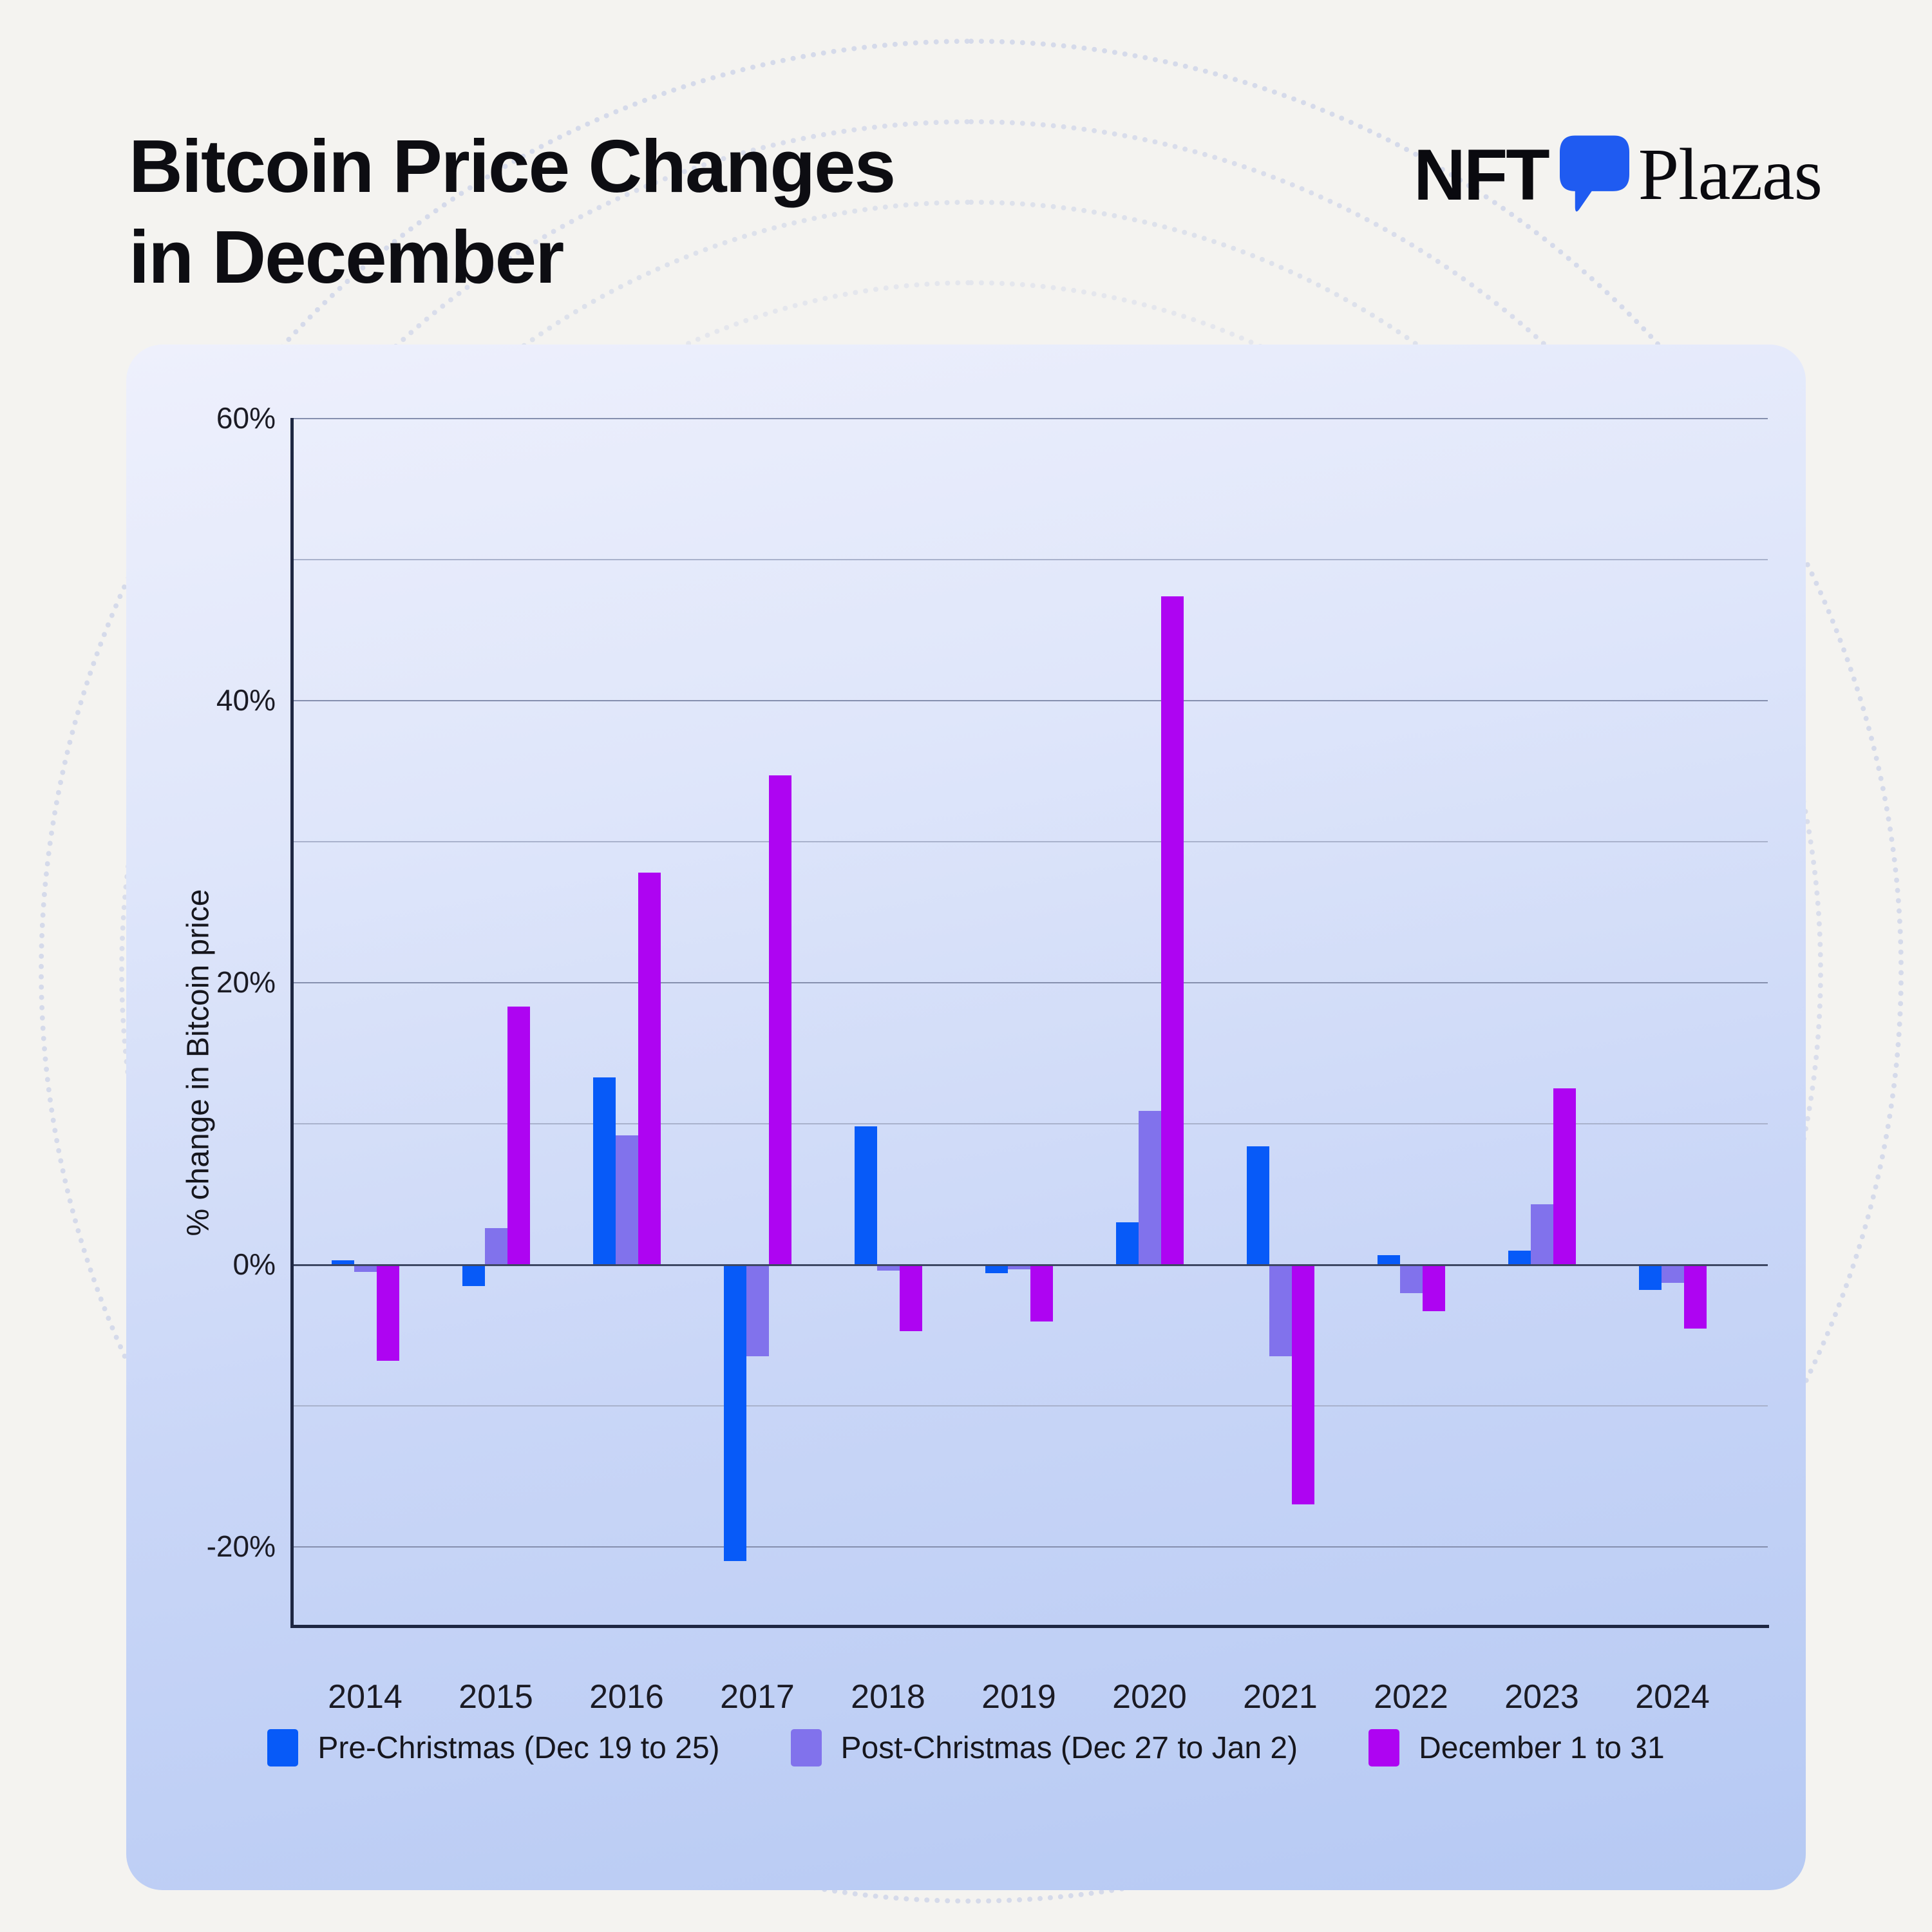  Describe the element at coordinates (1564, 1176) in the screenshot. I see `bar-2023-series3` at that location.